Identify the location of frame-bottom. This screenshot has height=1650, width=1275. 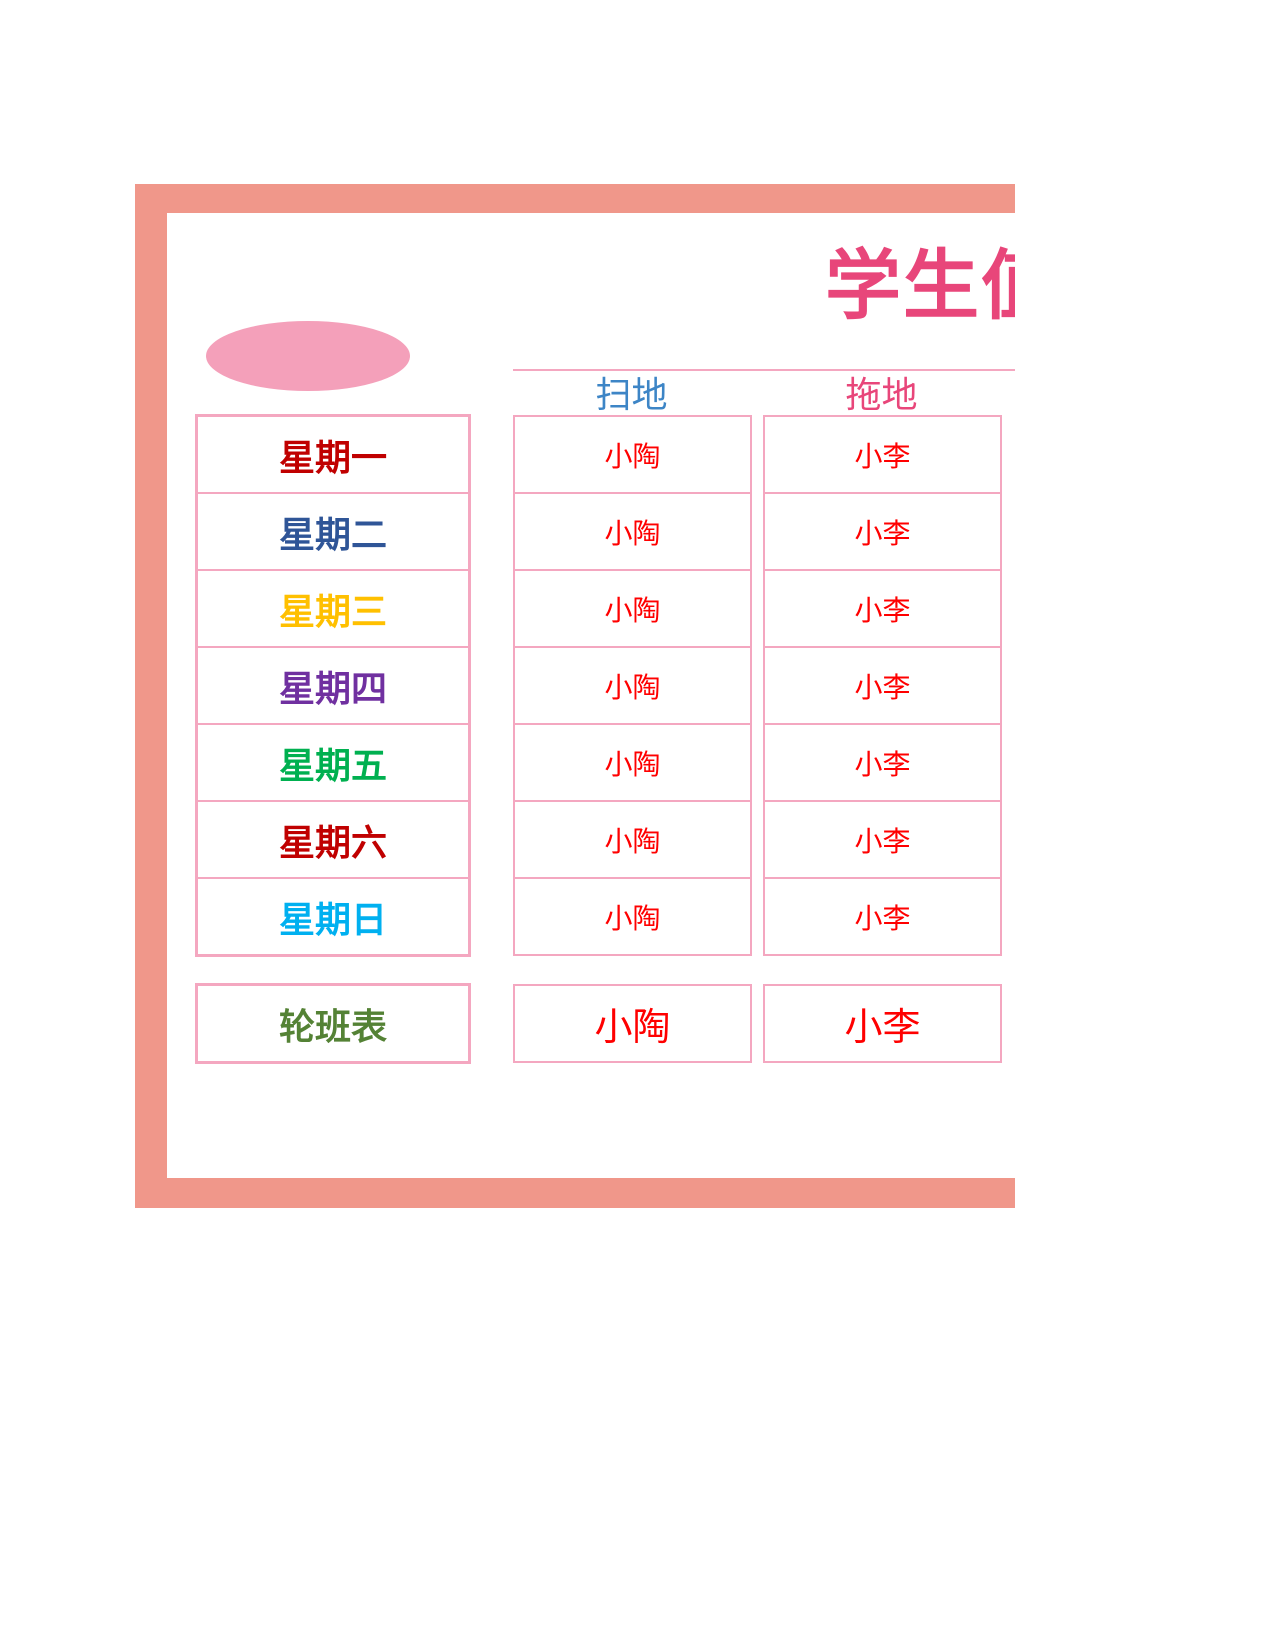
(575, 1193).